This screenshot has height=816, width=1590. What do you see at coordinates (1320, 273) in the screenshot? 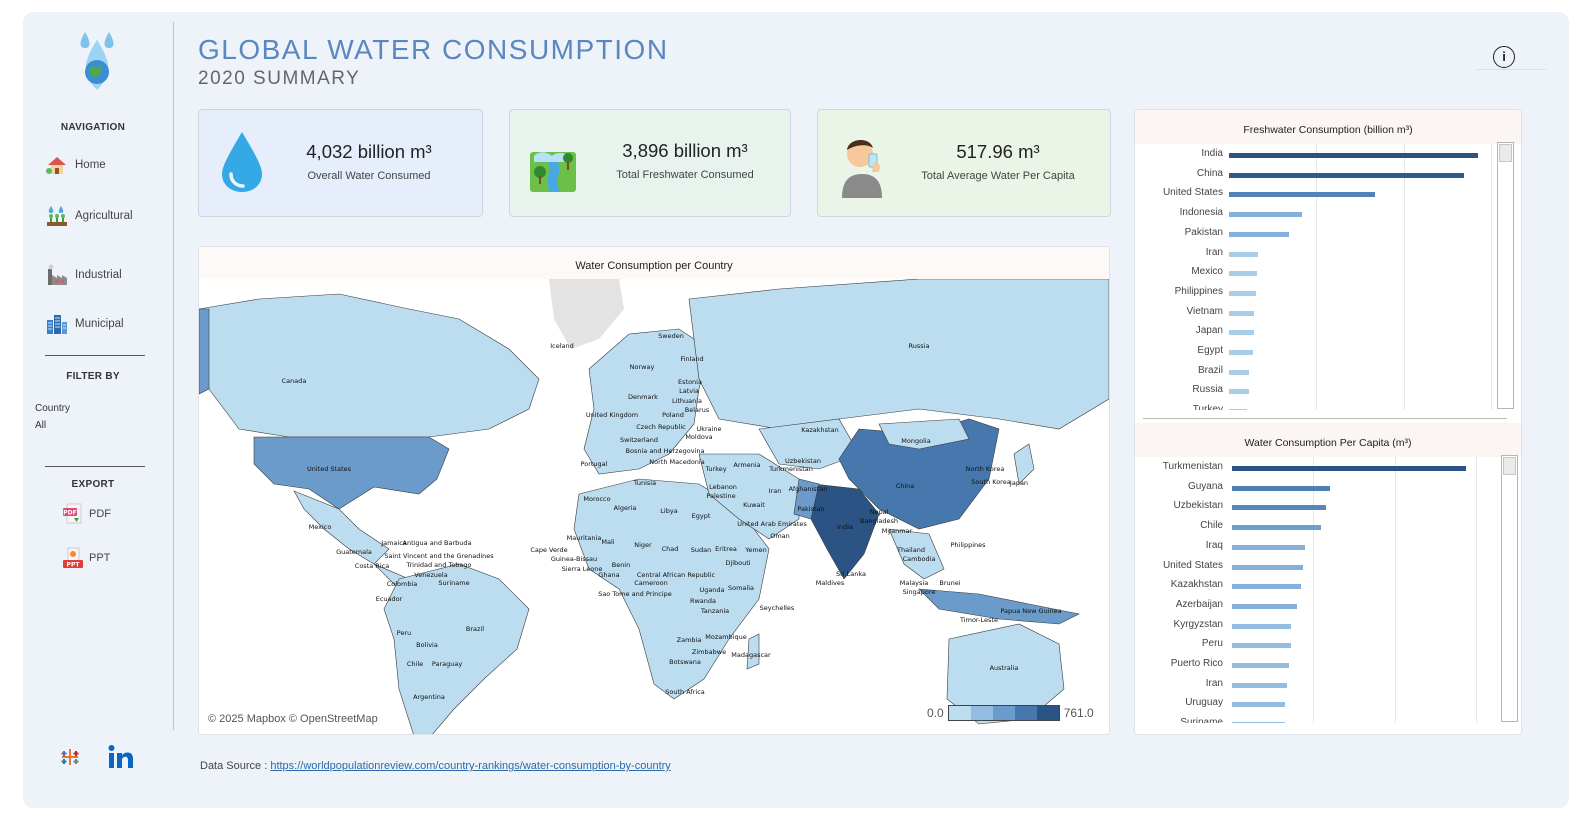
I see `bar-row: Mexico` at bounding box center [1320, 273].